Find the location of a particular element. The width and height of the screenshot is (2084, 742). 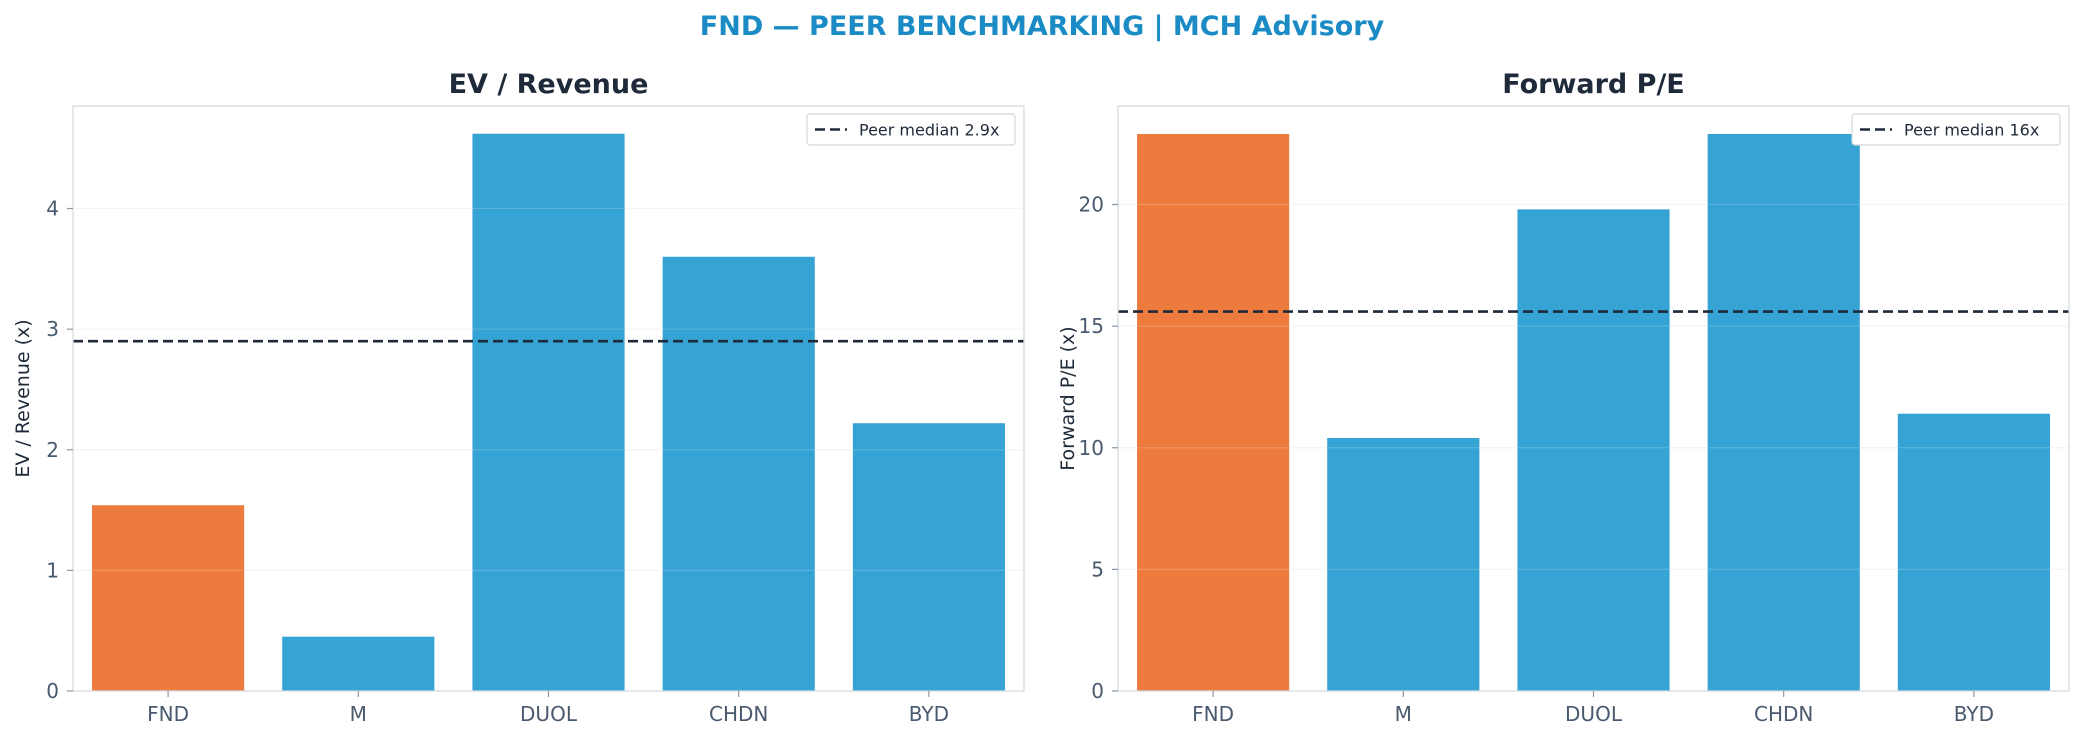

chart-title: EV / Revenue is located at coordinates (549, 84).